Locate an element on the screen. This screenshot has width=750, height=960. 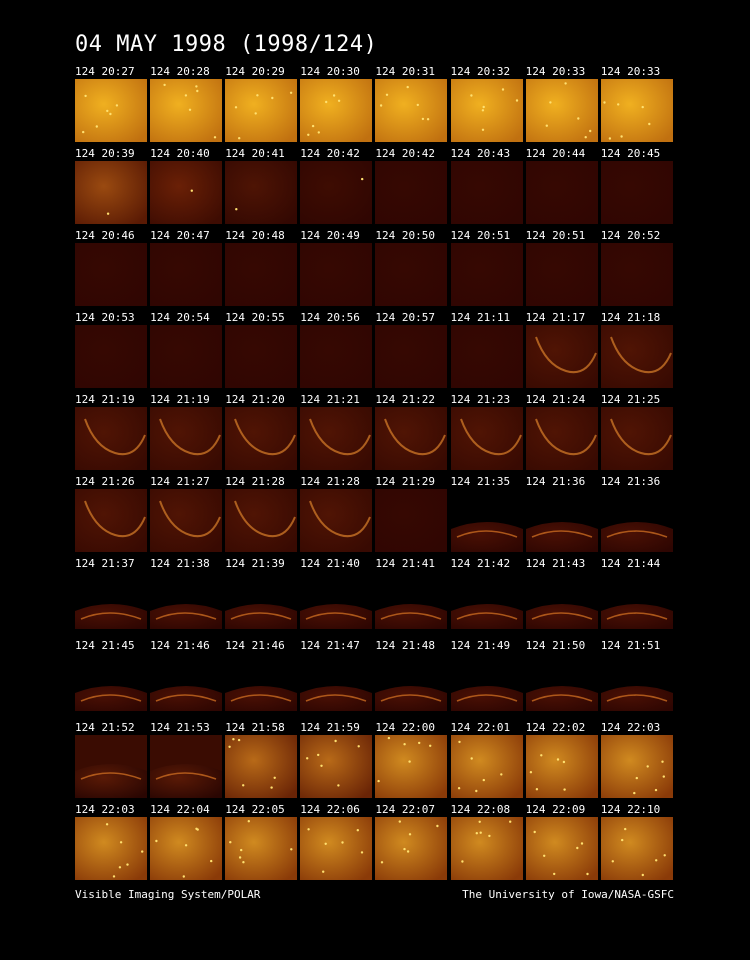
frame-timestamp: 124 21:44 is located at coordinates (630, 563).